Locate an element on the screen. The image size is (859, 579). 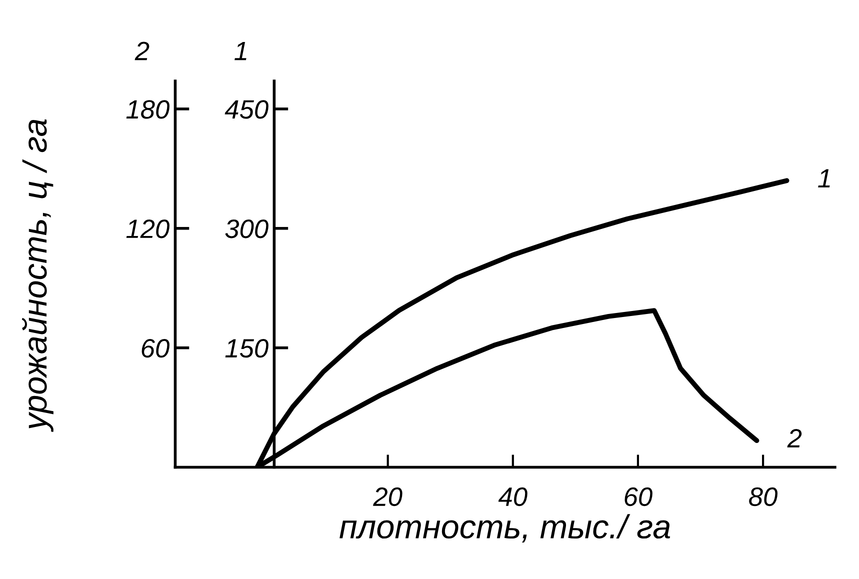
text: 2 is located at coordinates (142, 51).